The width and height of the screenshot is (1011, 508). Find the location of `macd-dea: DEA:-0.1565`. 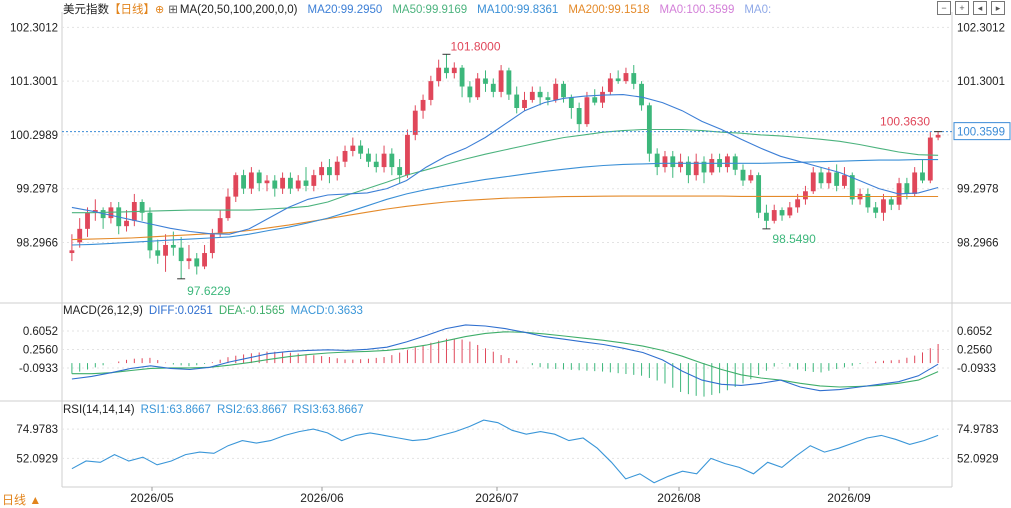

macd-dea: DEA:-0.1565 is located at coordinates (251, 311).